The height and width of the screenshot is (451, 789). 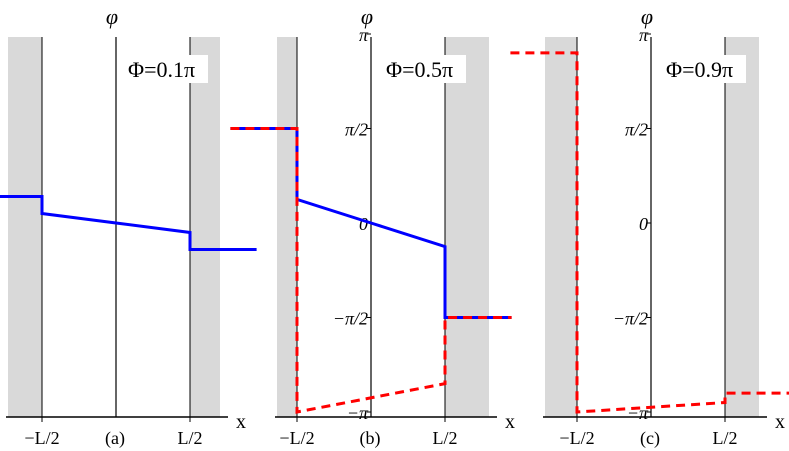 I want to click on panel-caption: (c), so click(x=650, y=438).